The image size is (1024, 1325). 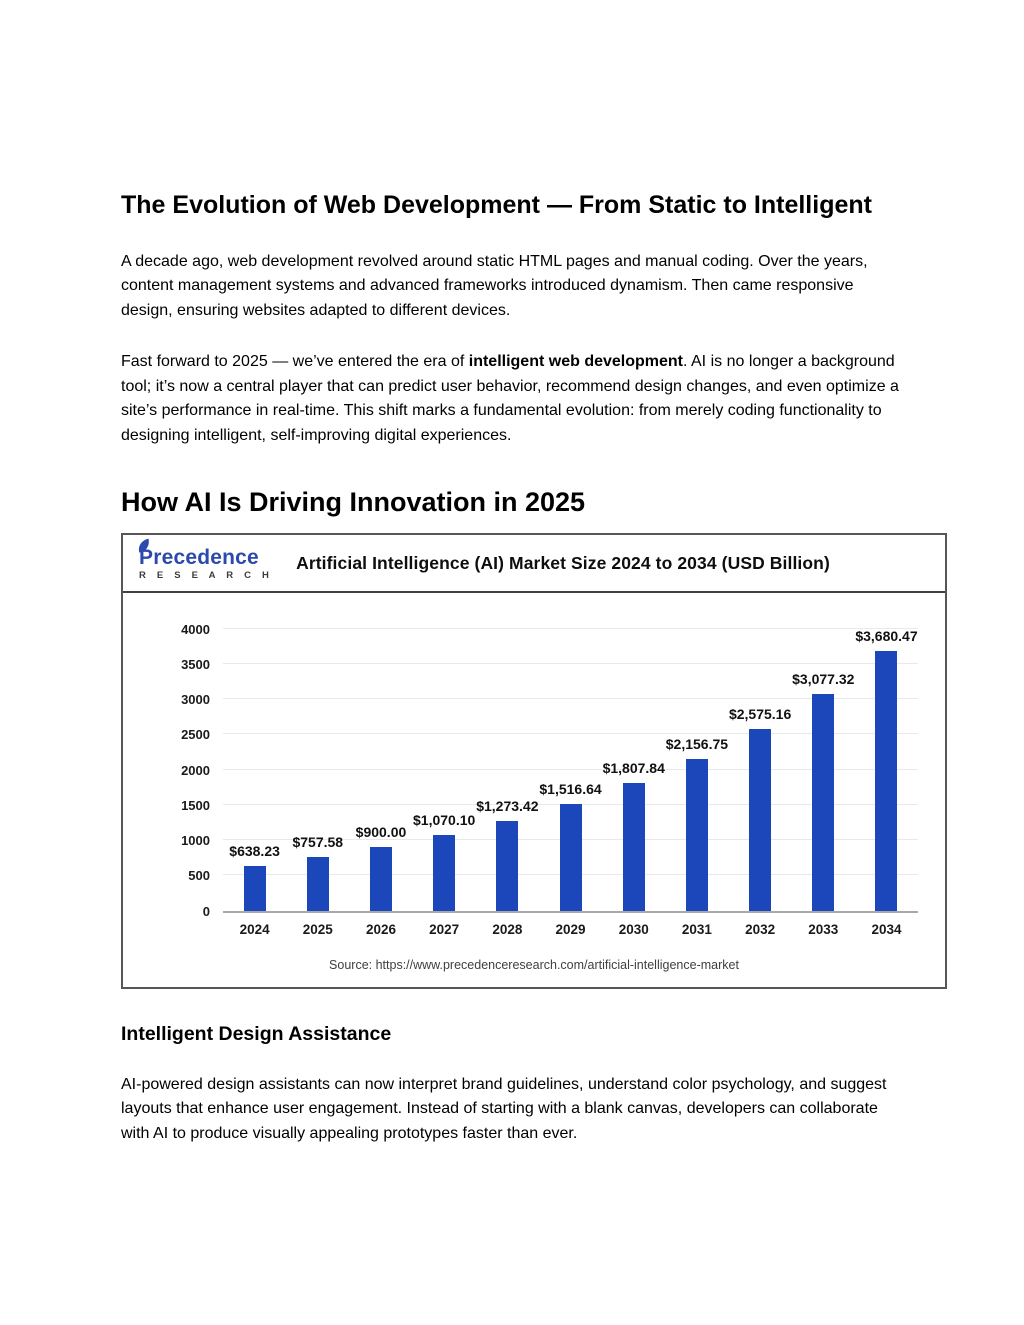 I want to click on bar-2032, so click(x=760, y=820).